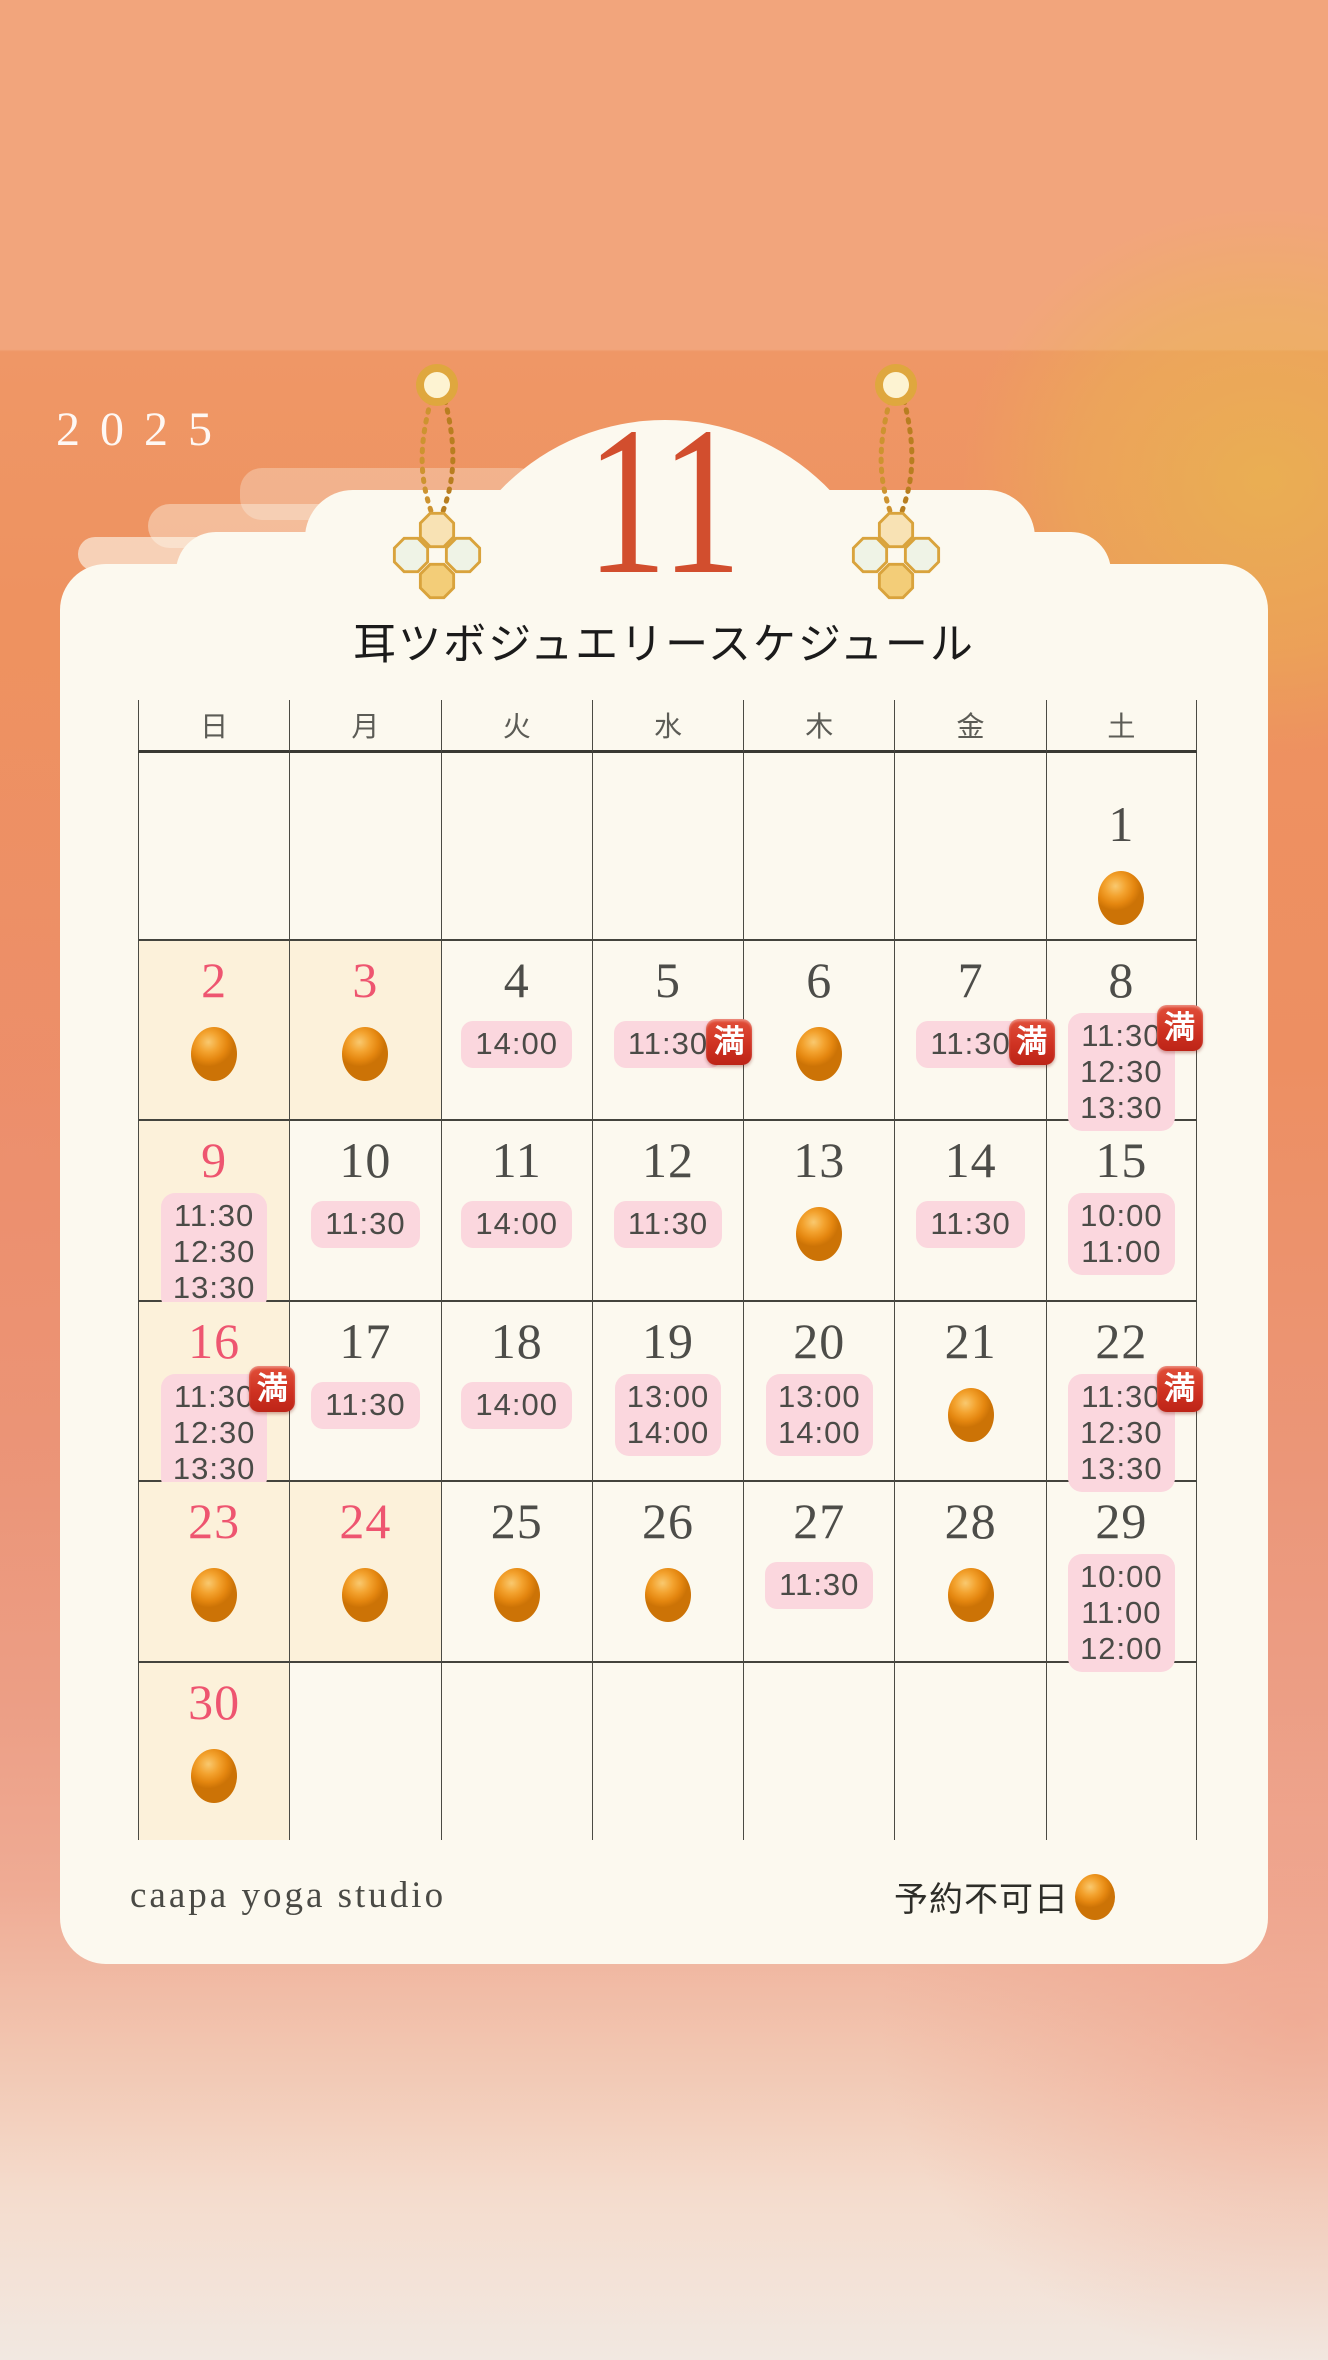  Describe the element at coordinates (819, 1031) in the screenshot. I see `day-cell-6: 6` at that location.